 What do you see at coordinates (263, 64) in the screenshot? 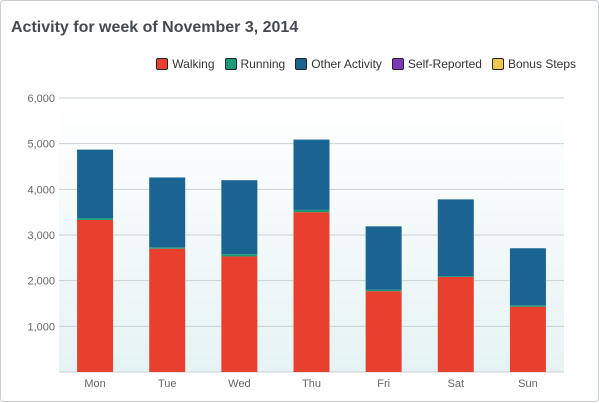
I see `legend-label-running: Running` at bounding box center [263, 64].